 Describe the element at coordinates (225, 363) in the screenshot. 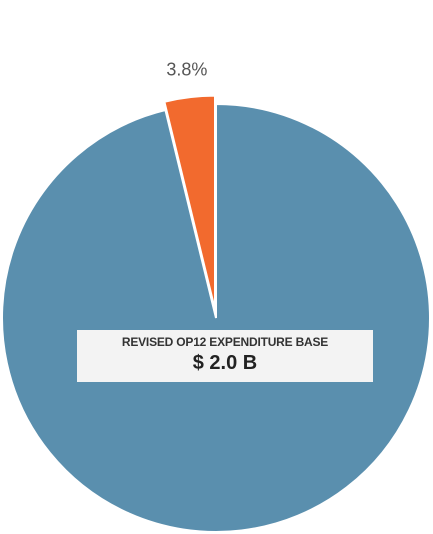

I see `center-label-value: $ 2.0 B` at that location.